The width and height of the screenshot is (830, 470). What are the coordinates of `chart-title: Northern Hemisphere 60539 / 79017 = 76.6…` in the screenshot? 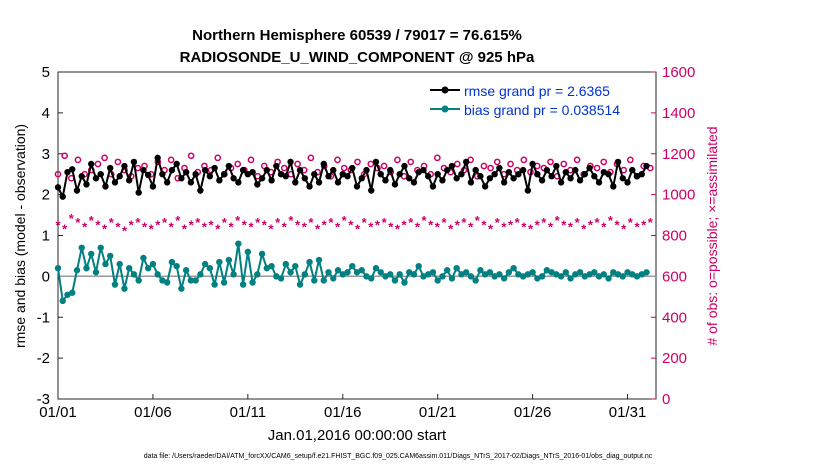 It's located at (357, 35).